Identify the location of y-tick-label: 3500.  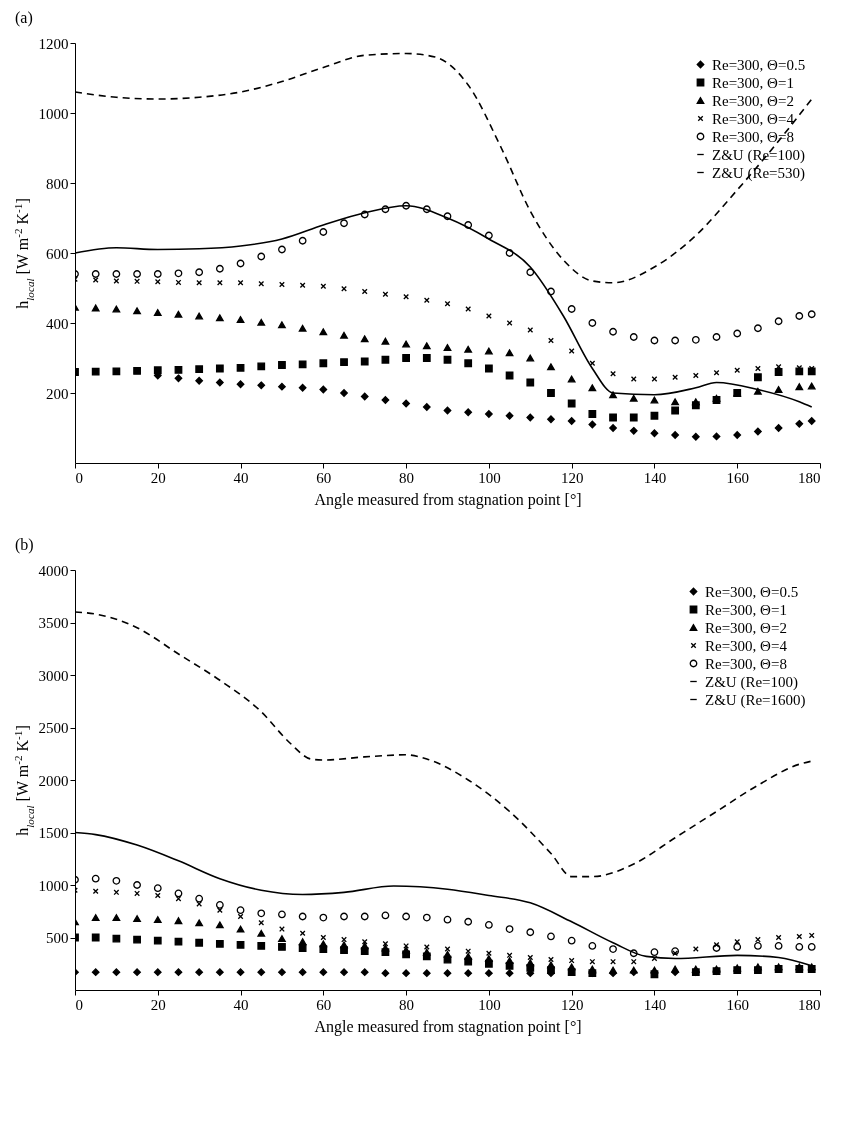
(53, 623).